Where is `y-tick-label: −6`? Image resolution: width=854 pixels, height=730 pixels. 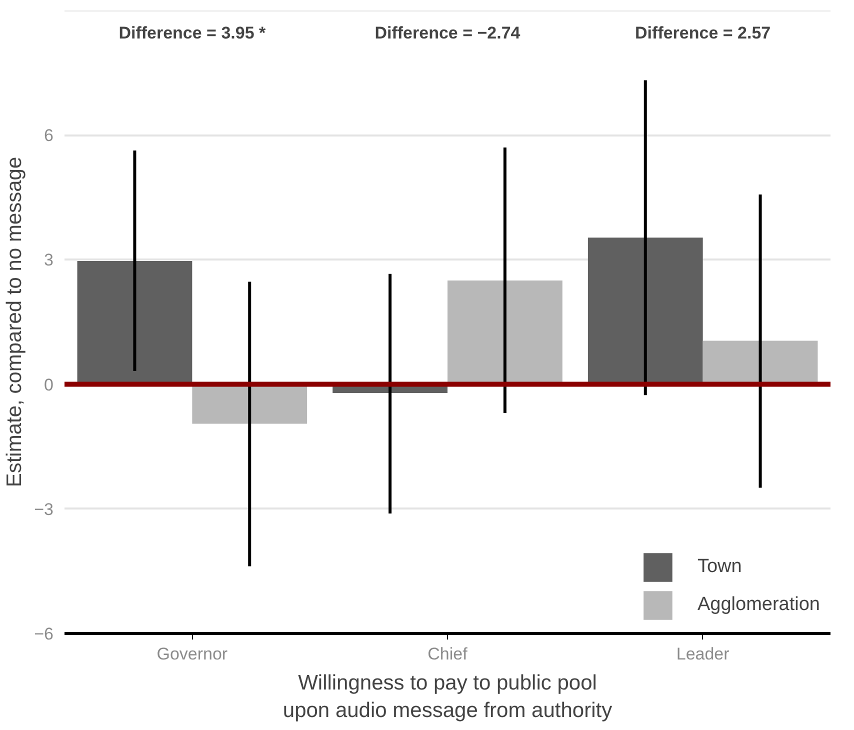
y-tick-label: −6 is located at coordinates (44, 634).